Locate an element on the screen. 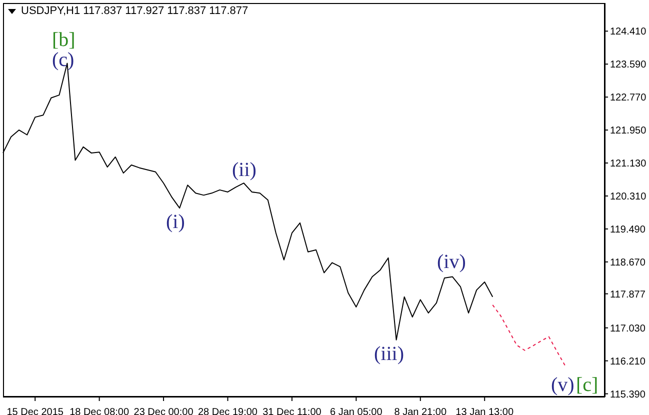 Image resolution: width=649 pixels, height=415 pixels. y-tick-label: 116.210 is located at coordinates (628, 362).